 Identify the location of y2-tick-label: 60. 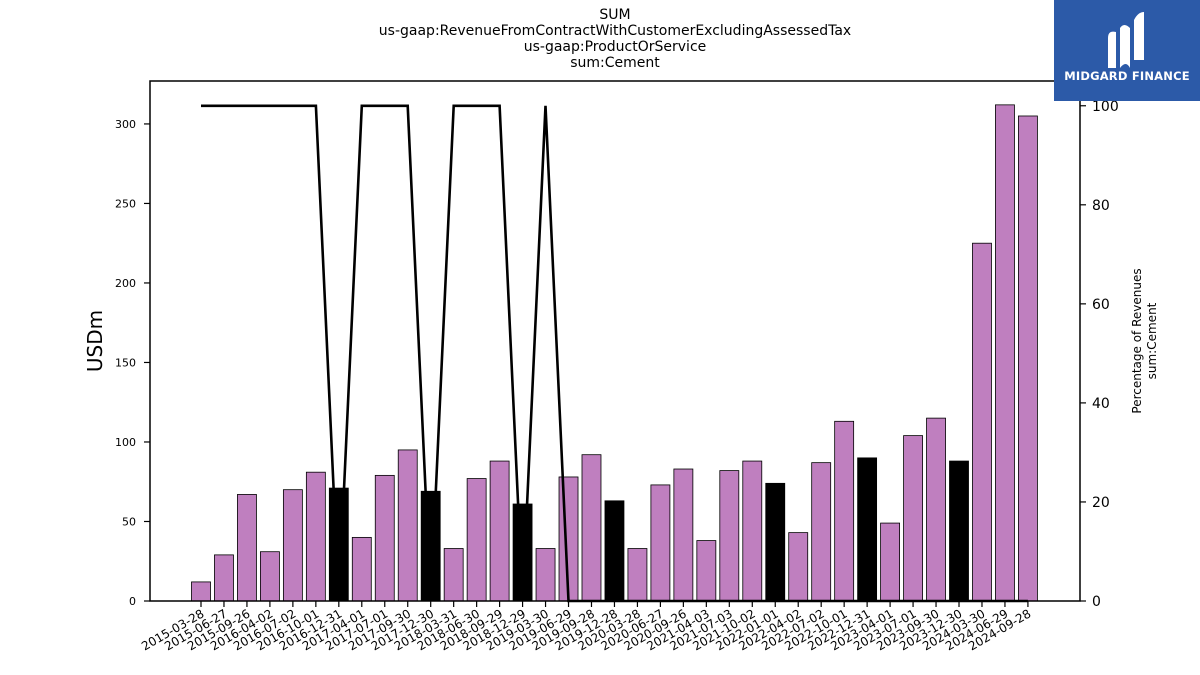
(1101, 305).